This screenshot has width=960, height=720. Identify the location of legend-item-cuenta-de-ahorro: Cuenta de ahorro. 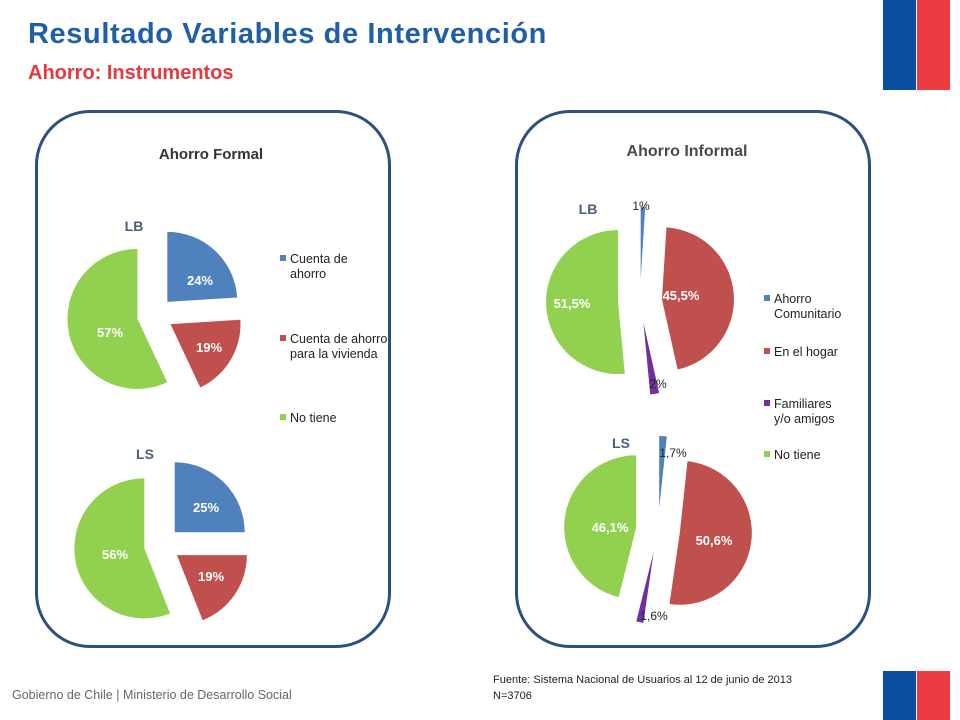
(319, 266).